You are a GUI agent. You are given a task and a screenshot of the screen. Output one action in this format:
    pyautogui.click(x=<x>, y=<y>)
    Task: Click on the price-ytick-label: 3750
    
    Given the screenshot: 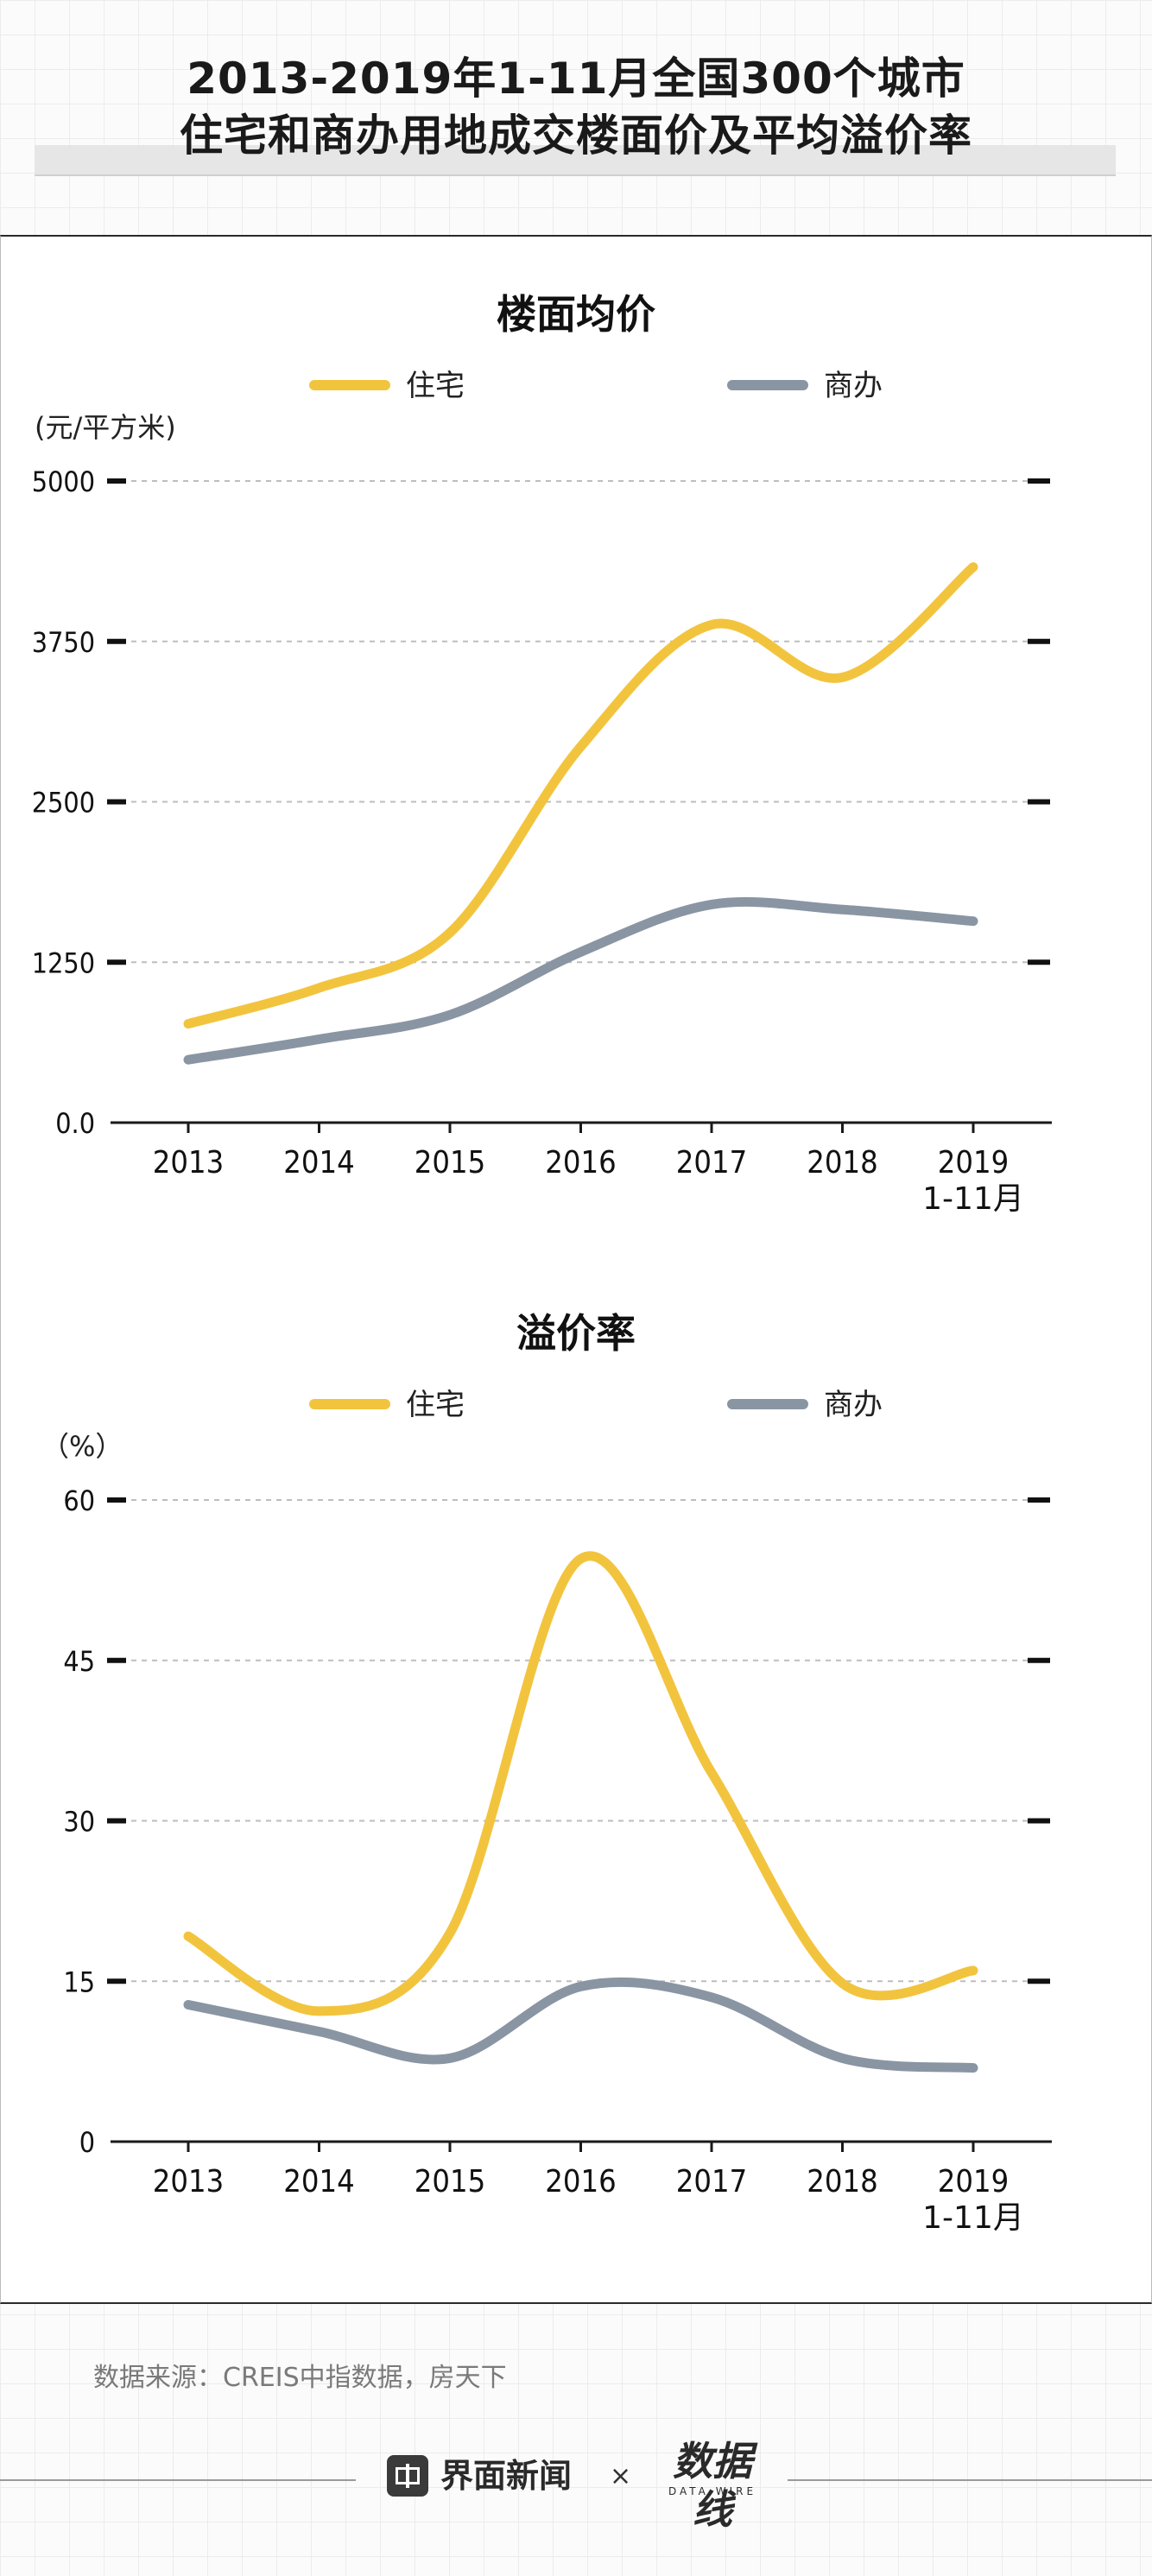 What is the action you would take?
    pyautogui.click(x=64, y=642)
    